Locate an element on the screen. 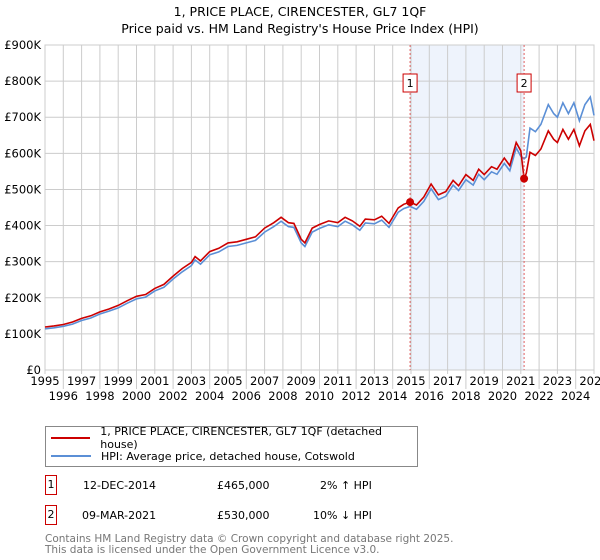 The image size is (600, 560). transaction-price: £530,000 is located at coordinates (243, 515).